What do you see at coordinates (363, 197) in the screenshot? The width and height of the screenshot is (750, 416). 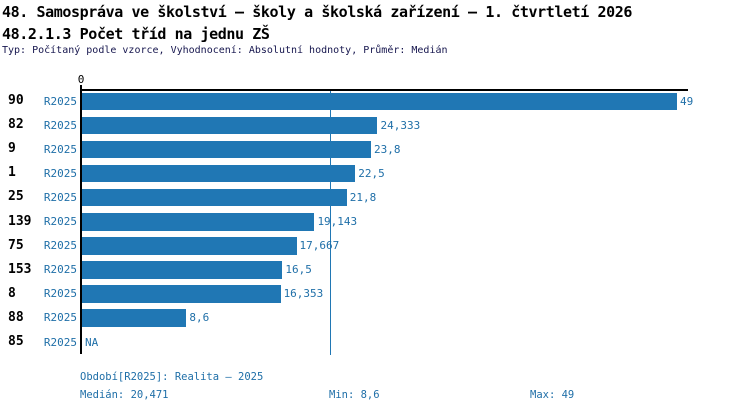 I see `bar-value-label: 21,8` at bounding box center [363, 197].